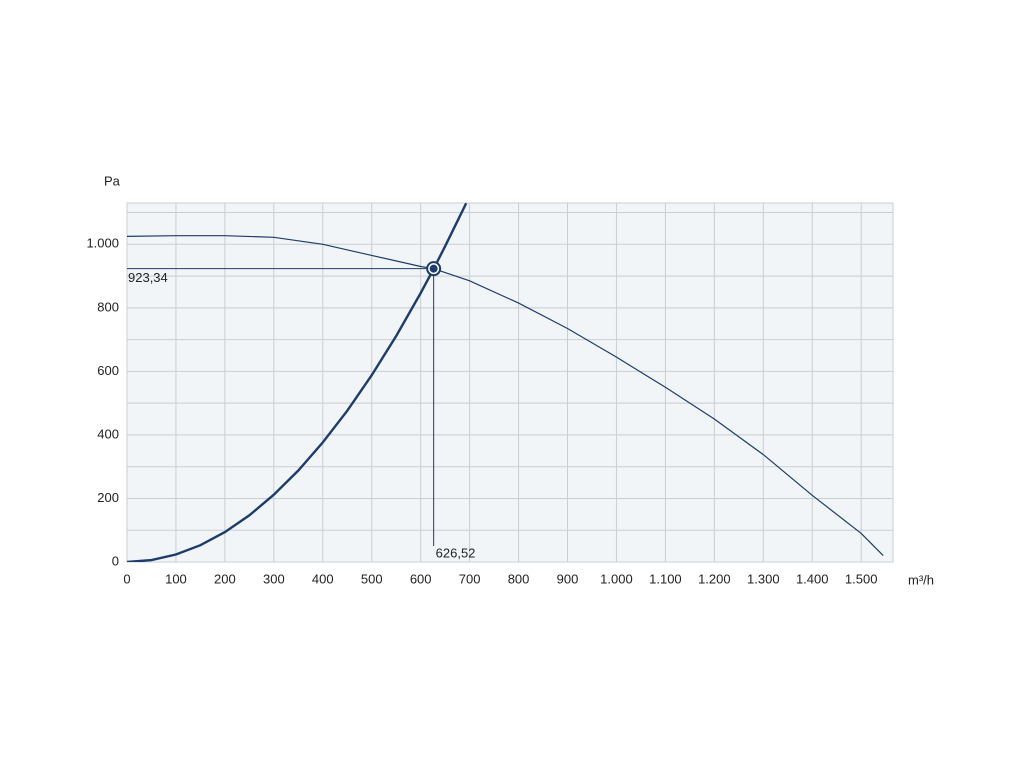 The width and height of the screenshot is (1024, 768). I want to click on y-tick-label: 800, so click(108, 306).